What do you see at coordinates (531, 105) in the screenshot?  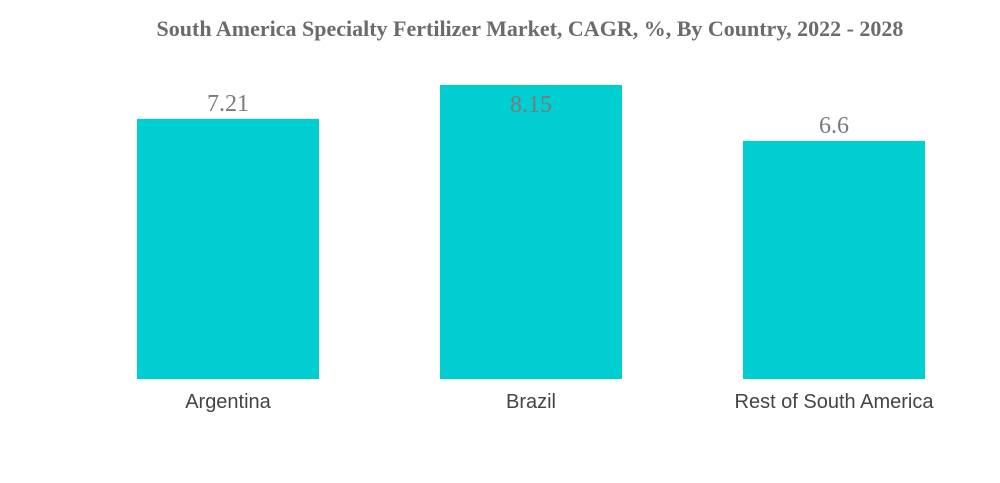 I see `value-label: 8.15` at bounding box center [531, 105].